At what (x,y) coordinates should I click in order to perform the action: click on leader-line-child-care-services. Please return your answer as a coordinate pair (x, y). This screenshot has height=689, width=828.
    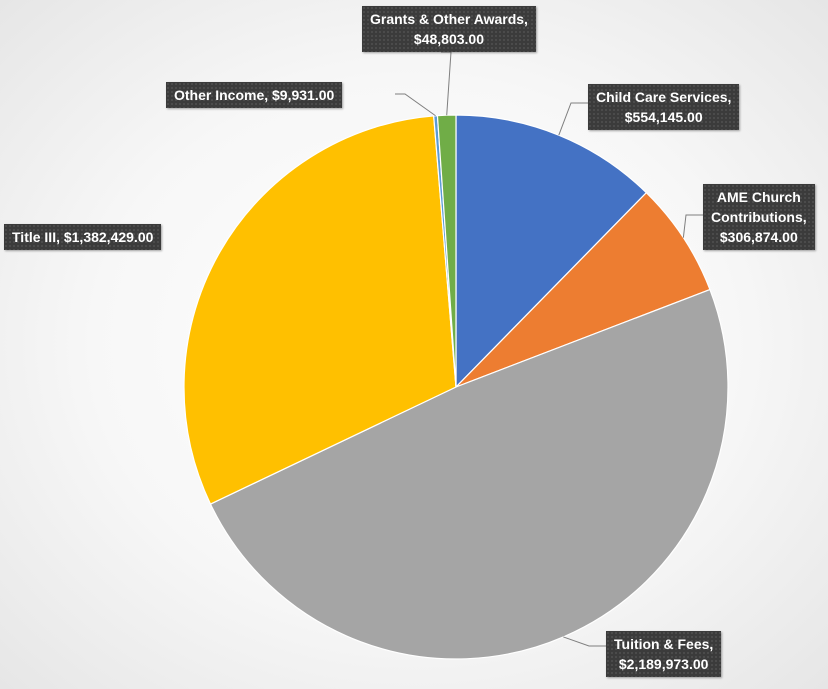
    Looking at the image, I should click on (573, 119).